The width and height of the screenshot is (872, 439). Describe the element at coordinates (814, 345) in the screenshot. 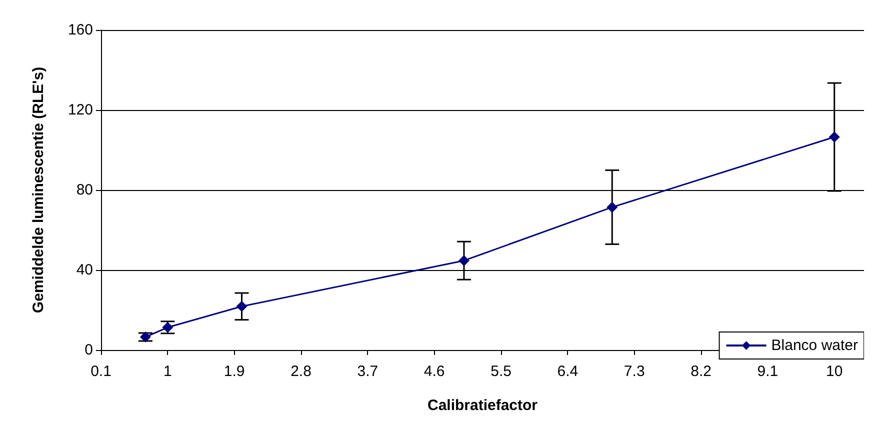

I see `legend-label: Blanco water` at that location.